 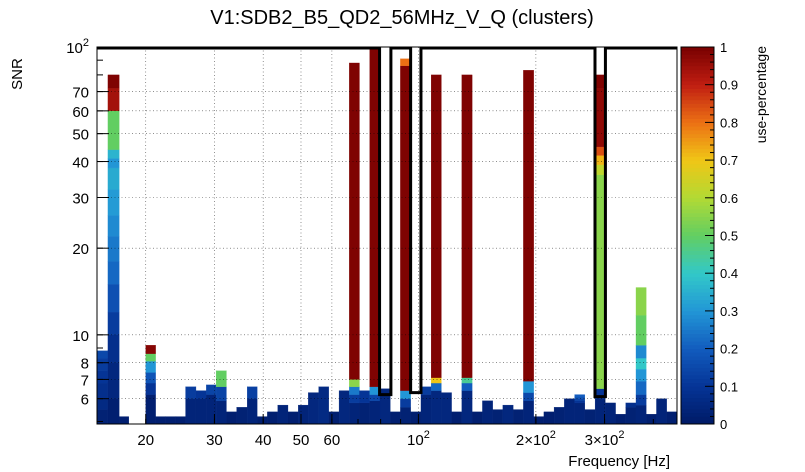 What do you see at coordinates (77, 47) in the screenshot?
I see `y-tick-label: 102` at bounding box center [77, 47].